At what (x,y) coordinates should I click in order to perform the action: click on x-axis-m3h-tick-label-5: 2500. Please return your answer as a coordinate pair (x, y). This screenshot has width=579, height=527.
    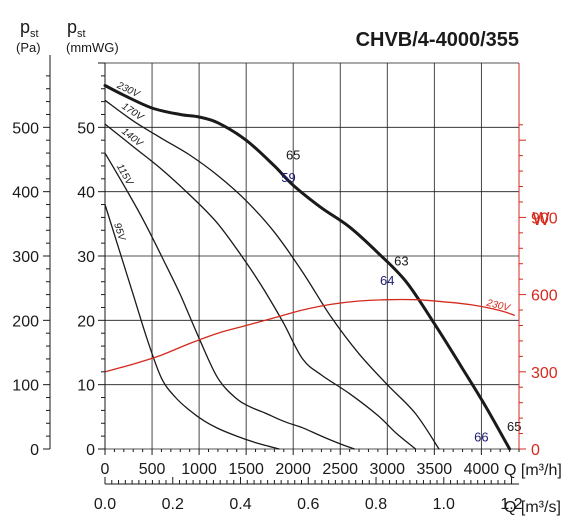
    Looking at the image, I should click on (340, 469).